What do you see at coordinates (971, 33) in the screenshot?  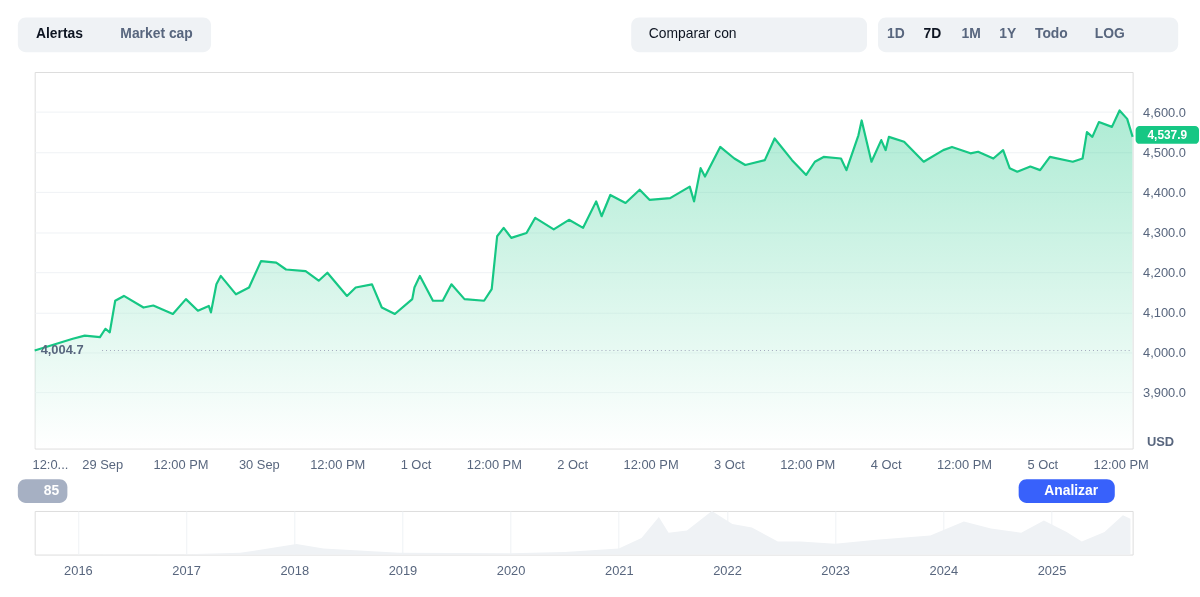 I see `text: 1M` at bounding box center [971, 33].